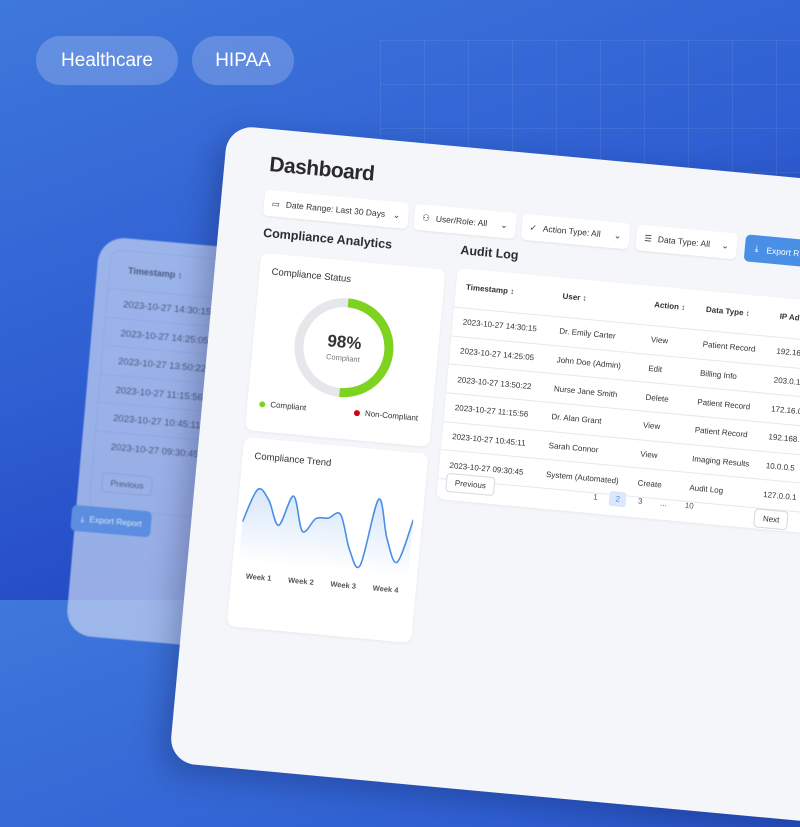 This screenshot has width=800, height=827. I want to click on column-header: Data Type ↕, so click(728, 311).